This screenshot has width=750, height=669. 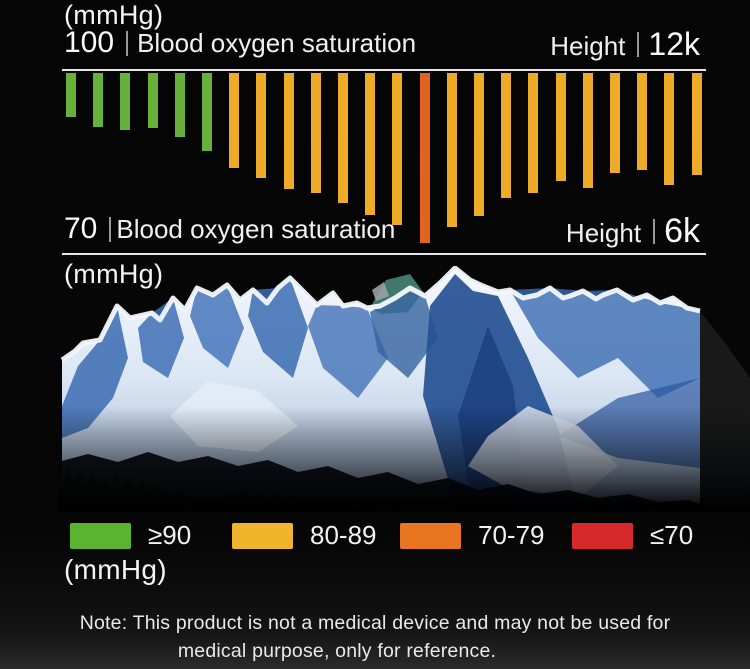 What do you see at coordinates (100, 535) in the screenshot?
I see `legend-swatch-green` at bounding box center [100, 535].